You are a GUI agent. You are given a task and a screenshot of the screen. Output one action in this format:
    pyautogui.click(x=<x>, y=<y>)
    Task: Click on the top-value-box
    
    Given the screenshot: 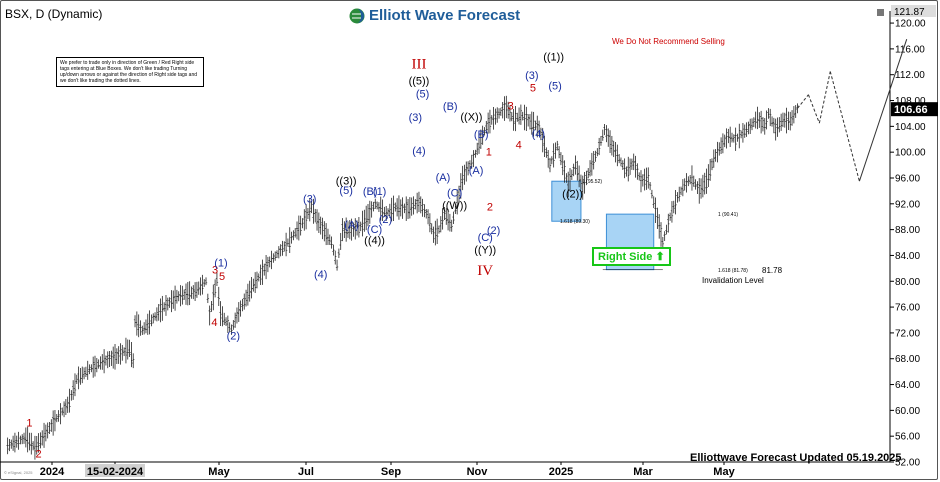 What is the action you would take?
    pyautogui.click(x=913, y=11)
    